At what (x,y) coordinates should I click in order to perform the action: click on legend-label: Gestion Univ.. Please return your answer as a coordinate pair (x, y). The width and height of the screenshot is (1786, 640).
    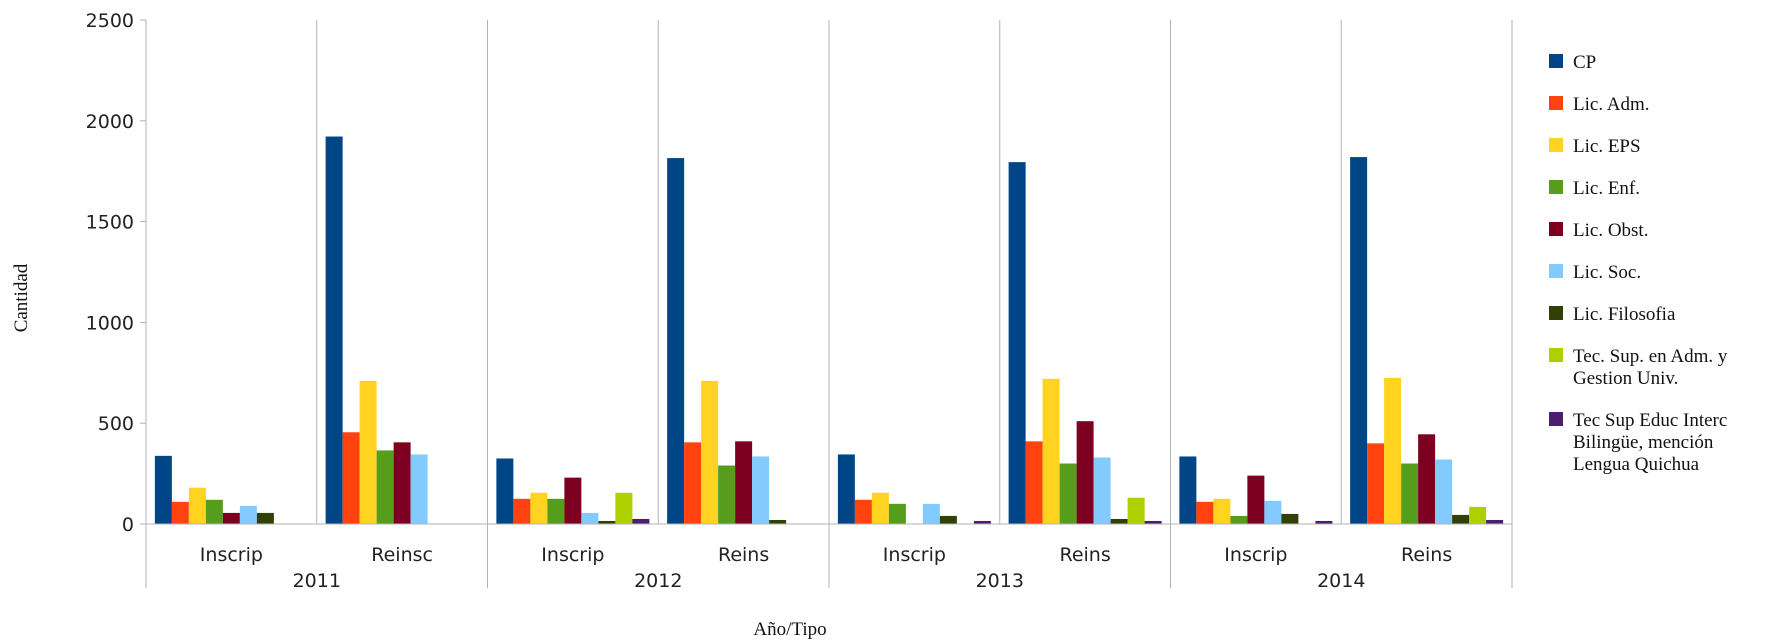
    Looking at the image, I should click on (1625, 378).